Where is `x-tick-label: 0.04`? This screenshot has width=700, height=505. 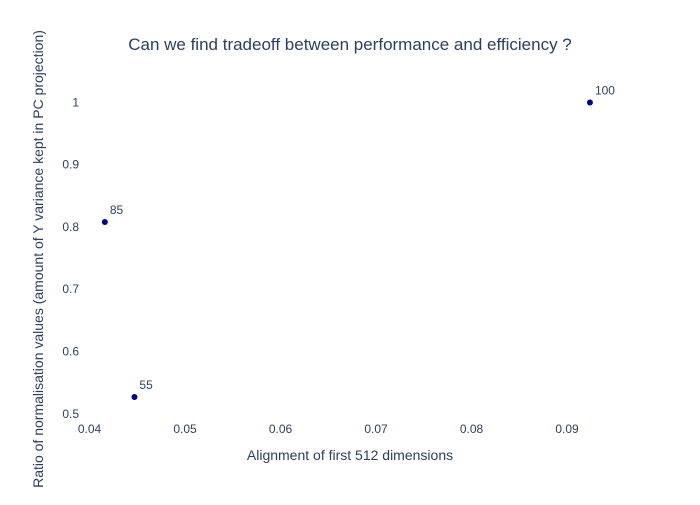
x-tick-label: 0.04 is located at coordinates (90, 429).